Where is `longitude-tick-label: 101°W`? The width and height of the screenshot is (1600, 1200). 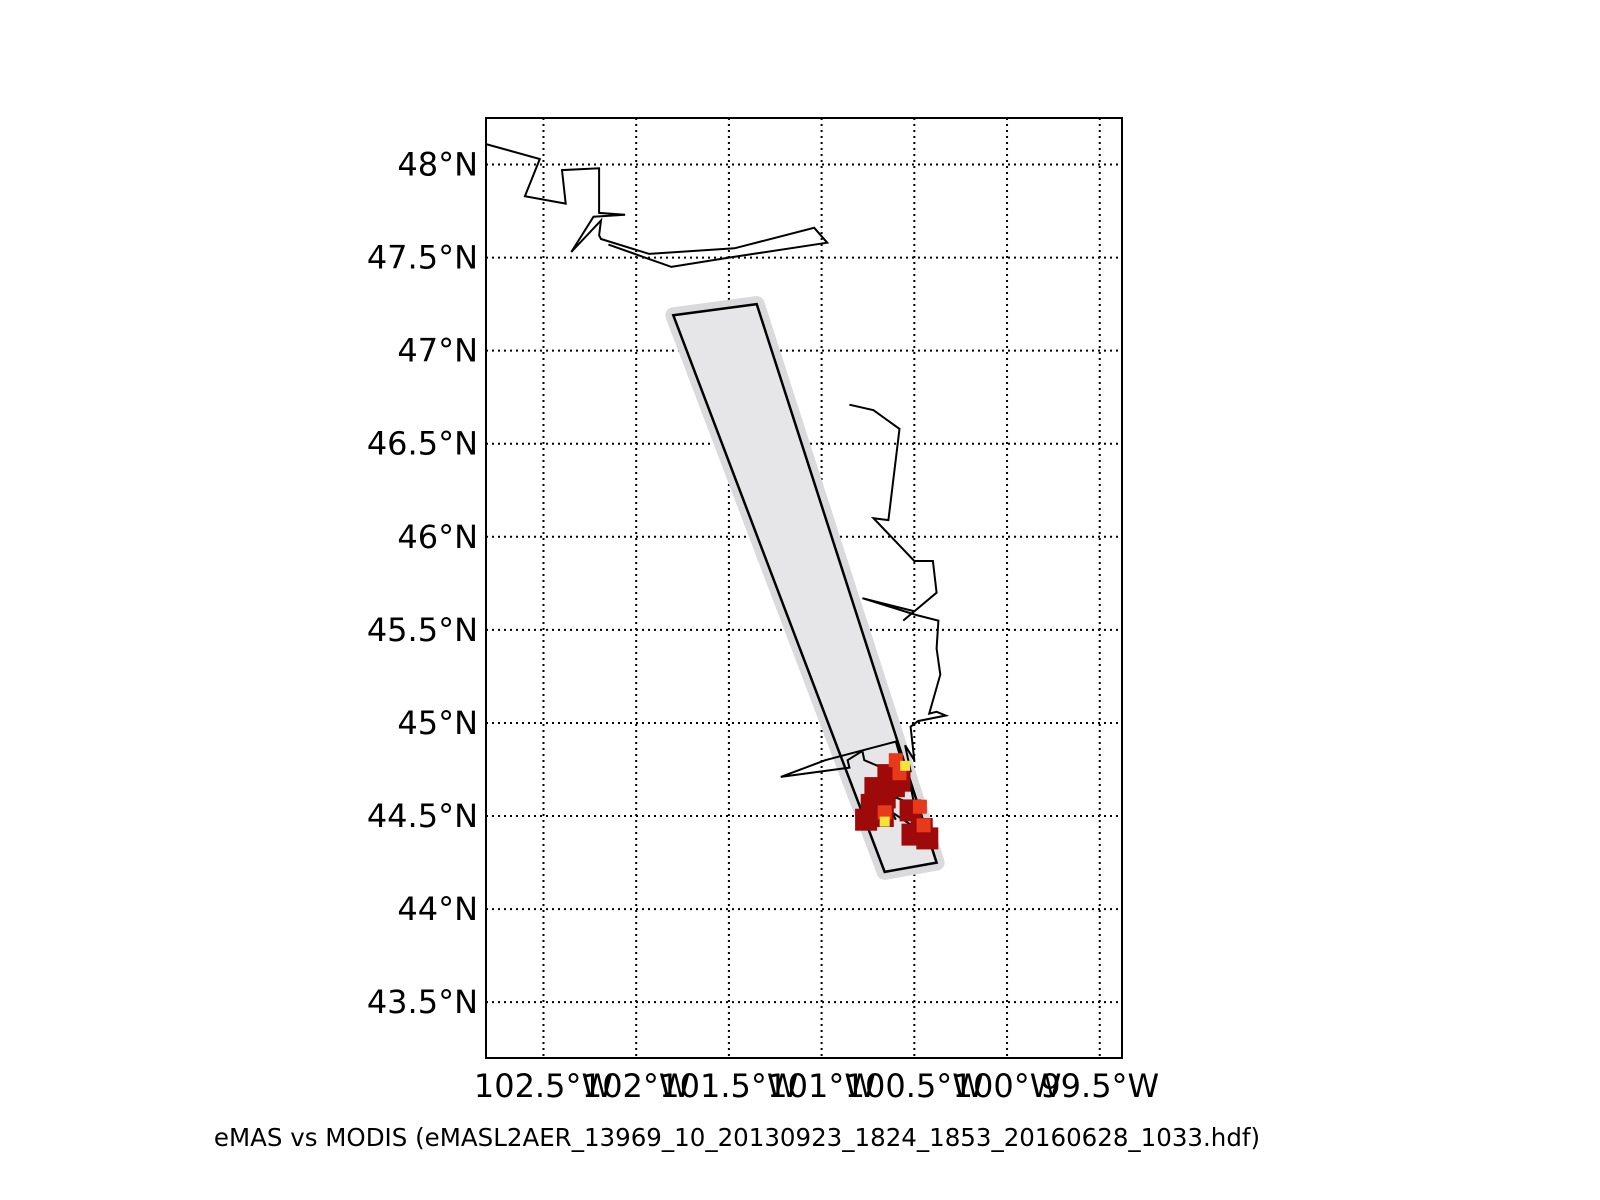 longitude-tick-label: 101°W is located at coordinates (821, 1086).